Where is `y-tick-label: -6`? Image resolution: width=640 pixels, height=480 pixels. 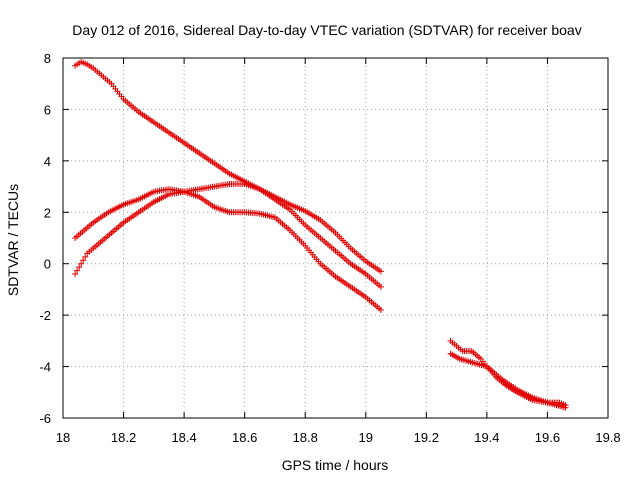 y-tick-label: -6 is located at coordinates (45, 418).